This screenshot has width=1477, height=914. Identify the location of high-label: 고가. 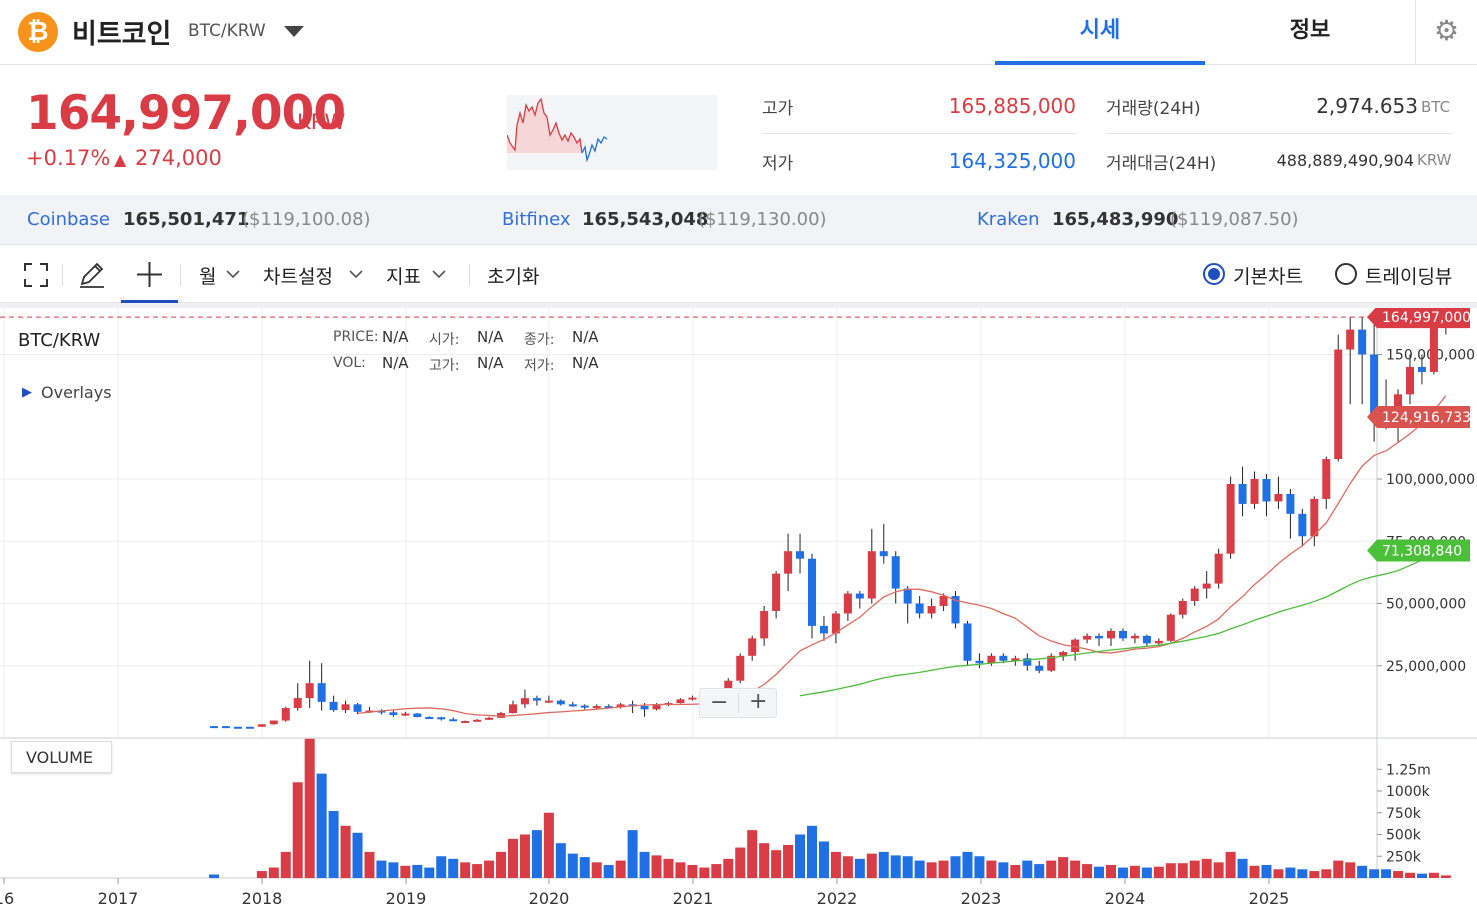
(778, 109).